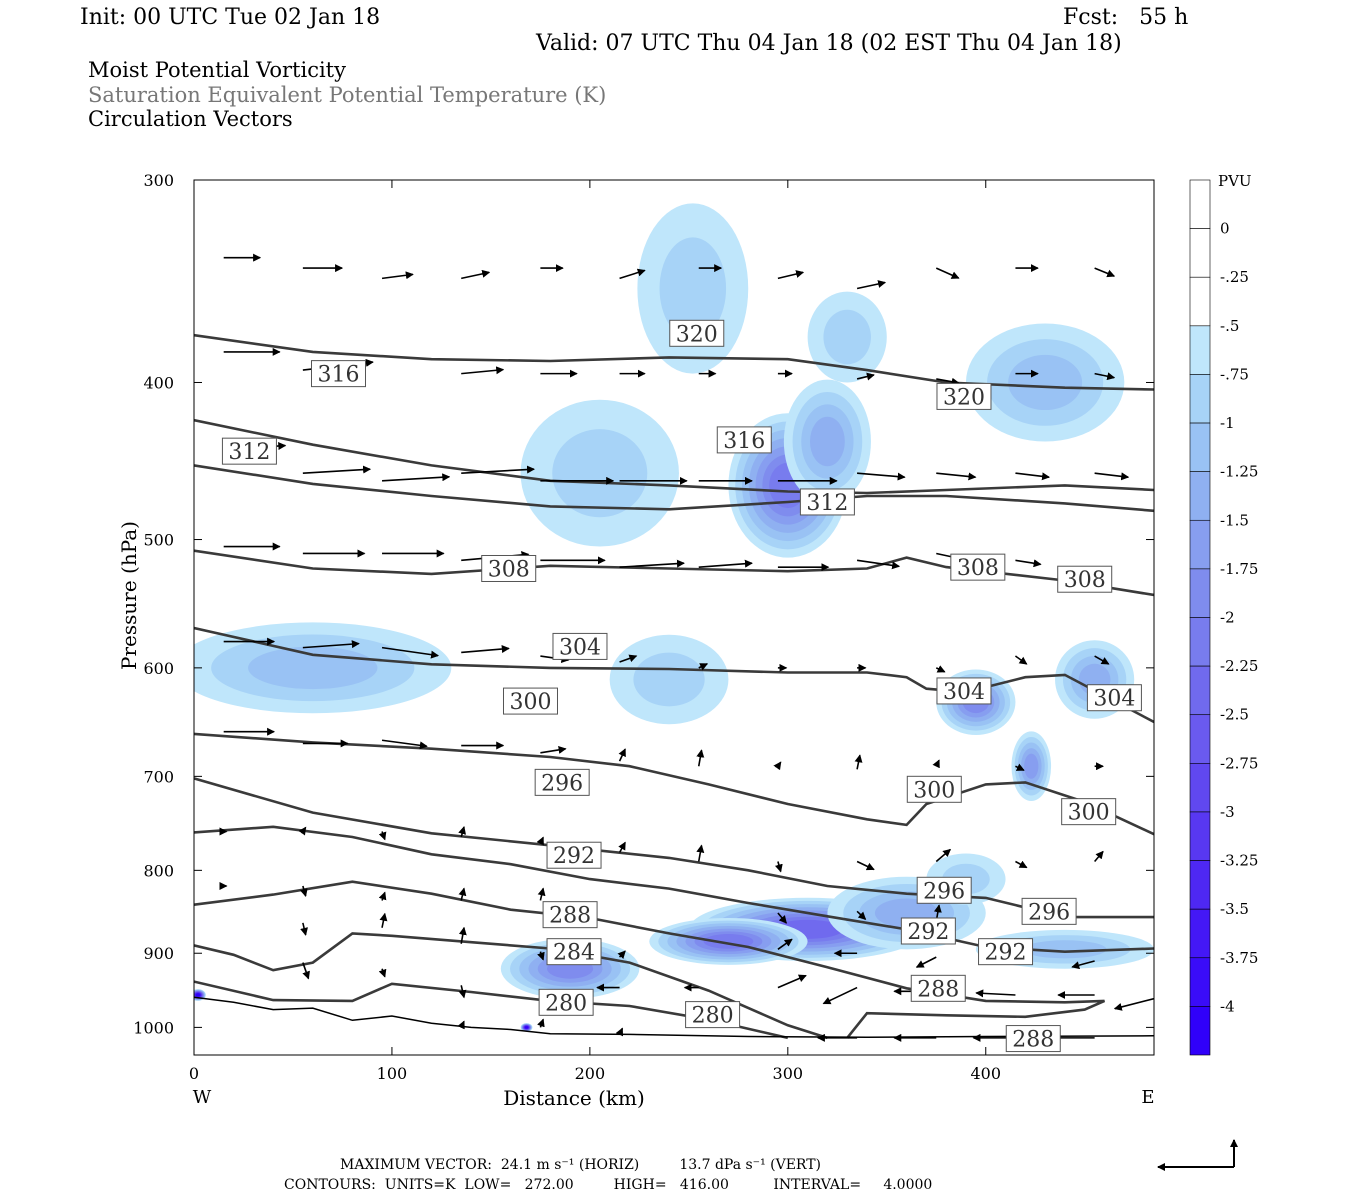  What do you see at coordinates (1147, 1097) in the screenshot?
I see `x-end-label-east: E` at bounding box center [1147, 1097].